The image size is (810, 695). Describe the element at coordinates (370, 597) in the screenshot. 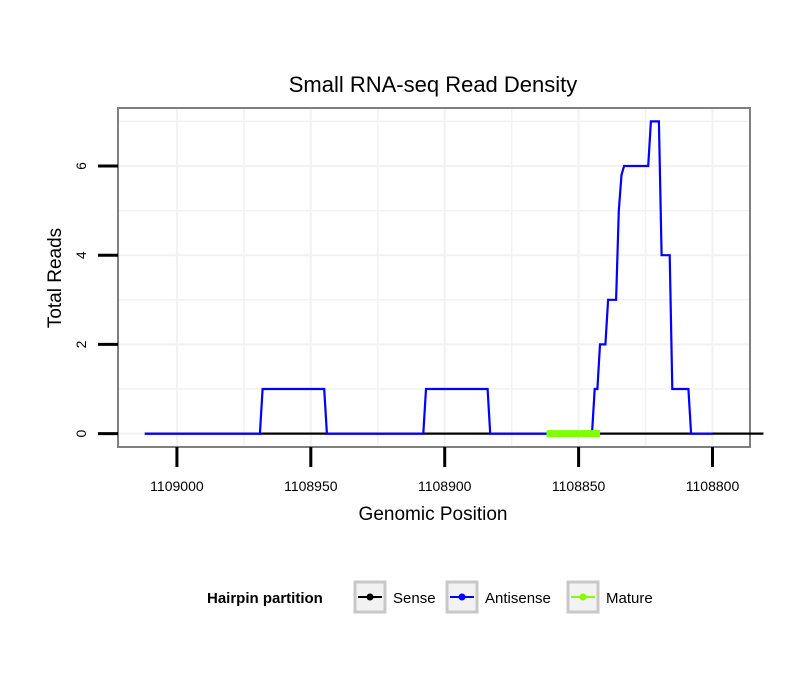

I see `legend-key-dot-sense` at that location.